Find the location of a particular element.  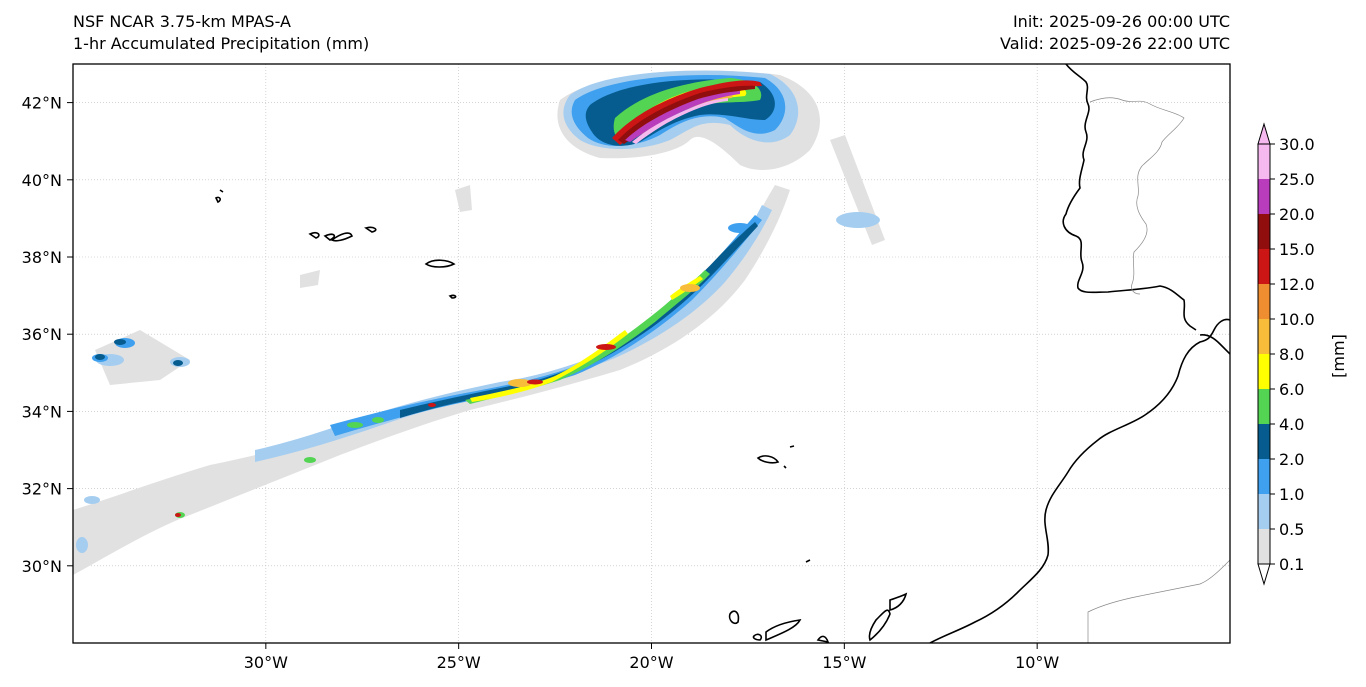

lat-tick-label: 34°N is located at coordinates (42, 411).